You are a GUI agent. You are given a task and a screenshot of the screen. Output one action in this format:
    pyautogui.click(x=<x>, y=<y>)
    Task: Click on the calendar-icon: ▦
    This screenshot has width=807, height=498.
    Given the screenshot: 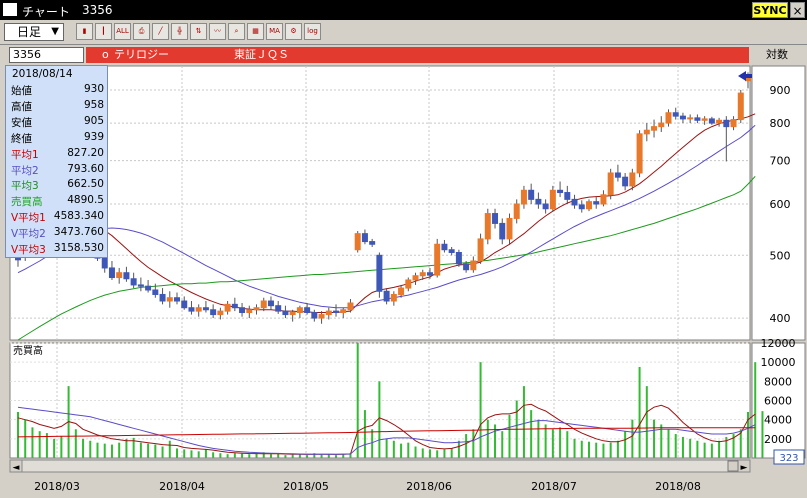 What is the action you would take?
    pyautogui.click(x=255, y=31)
    